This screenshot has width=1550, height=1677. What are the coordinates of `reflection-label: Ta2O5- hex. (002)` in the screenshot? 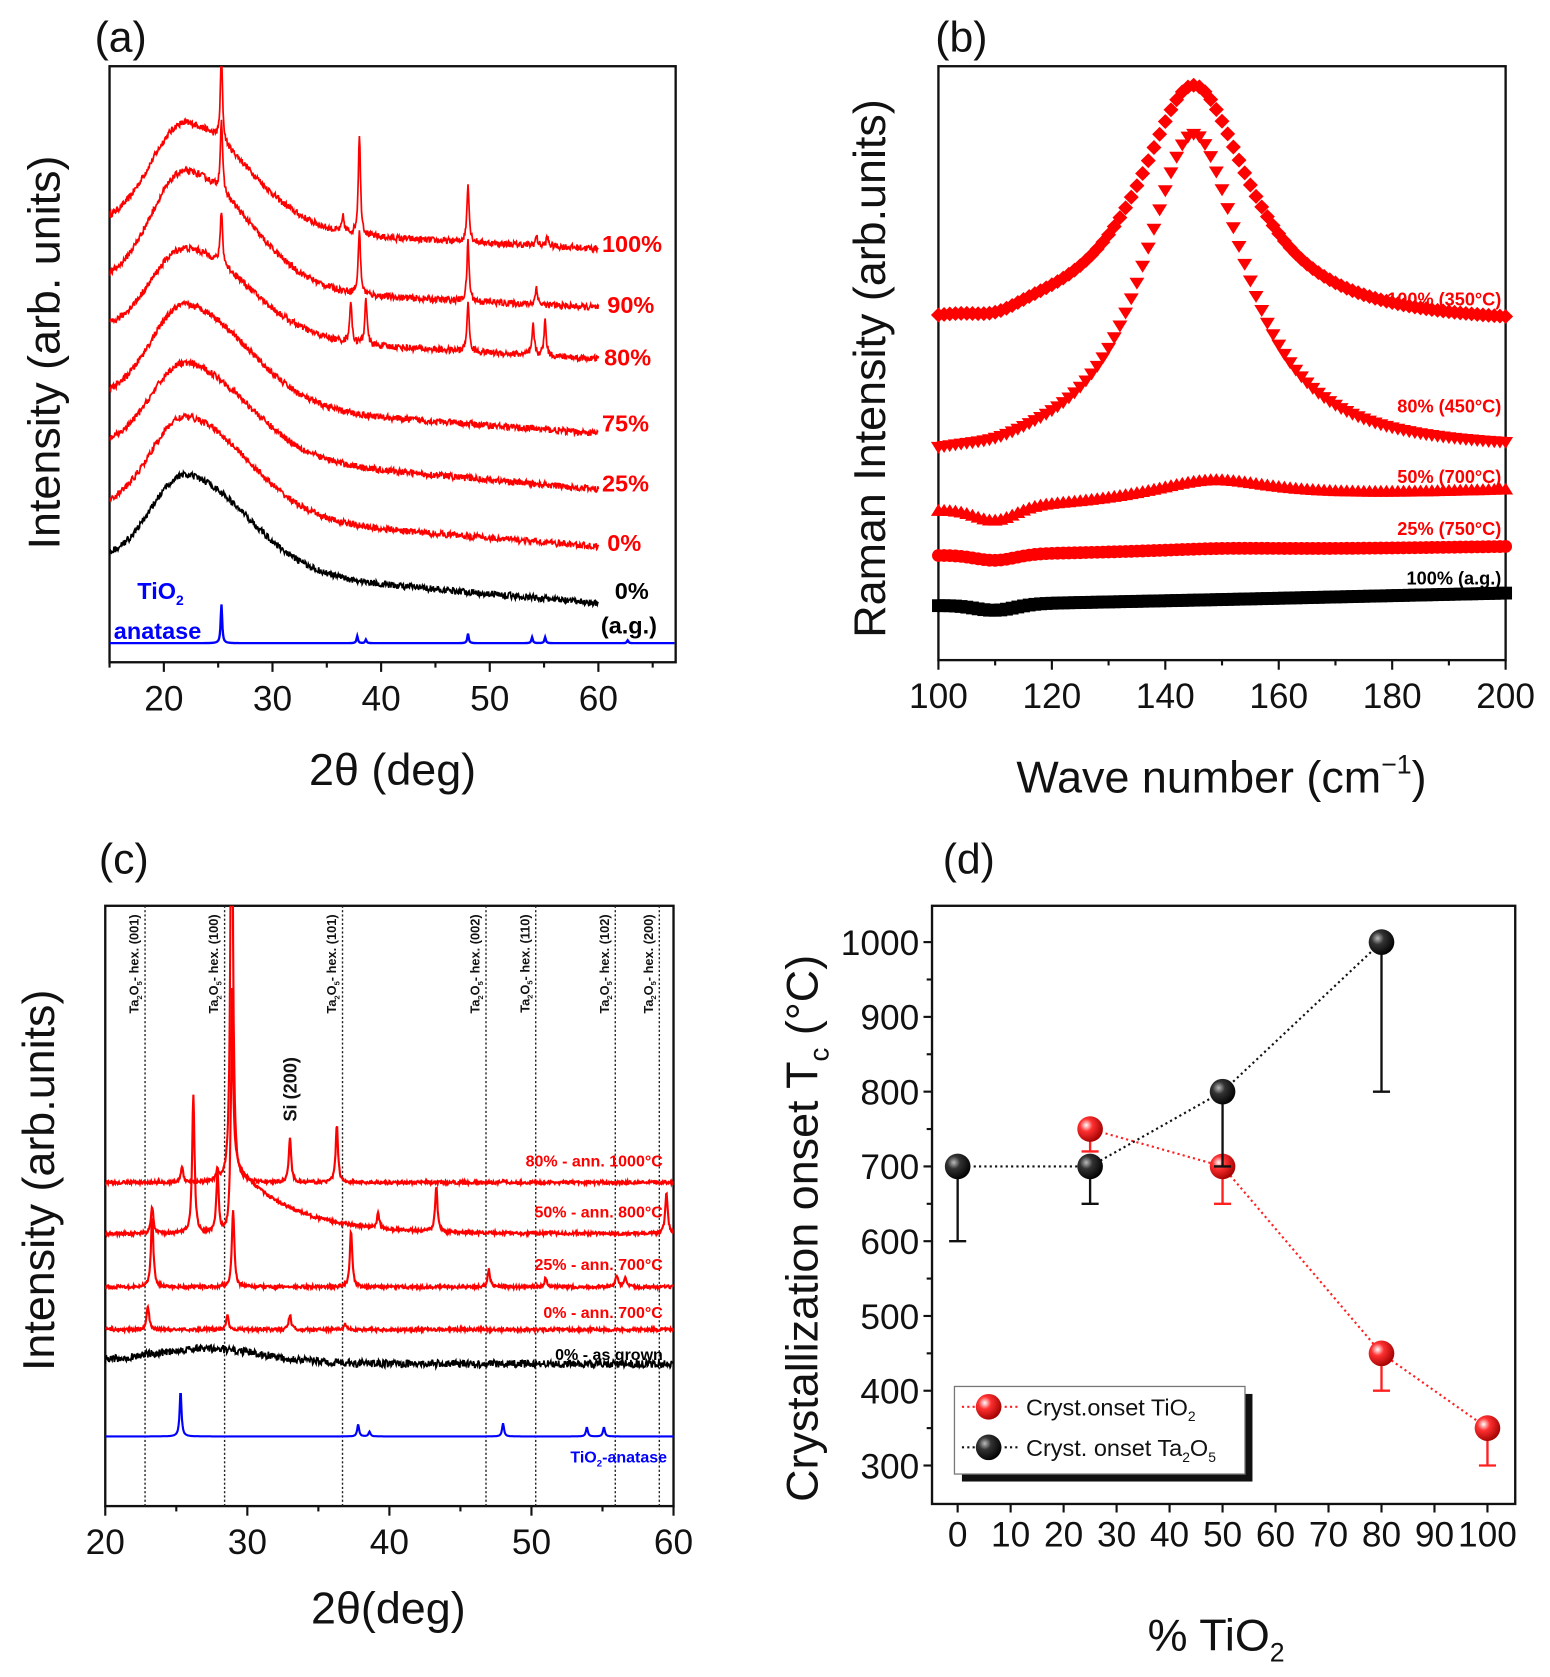 It's located at (476, 963).